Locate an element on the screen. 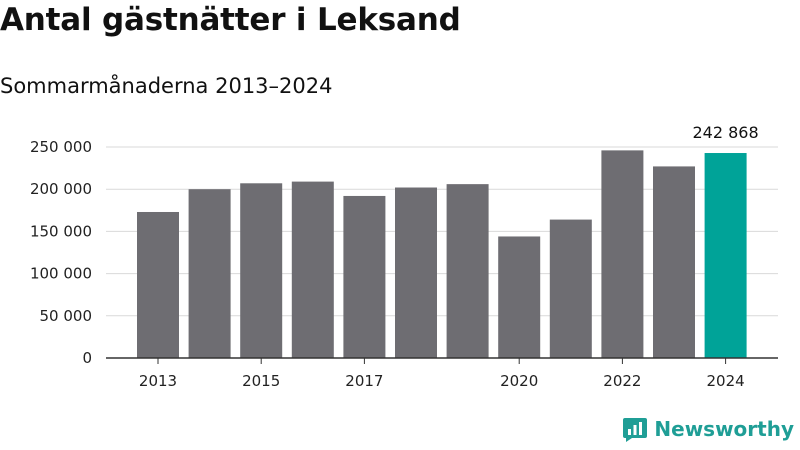 This screenshot has height=450, width=800. data-label: 242 868 is located at coordinates (726, 132).